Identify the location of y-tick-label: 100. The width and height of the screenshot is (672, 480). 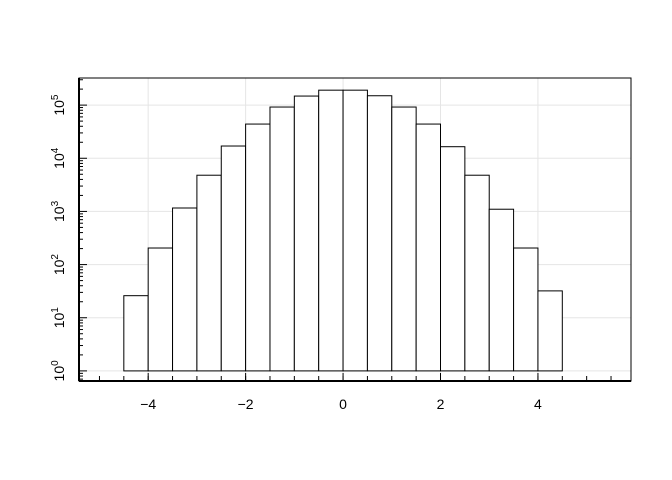
(58, 371).